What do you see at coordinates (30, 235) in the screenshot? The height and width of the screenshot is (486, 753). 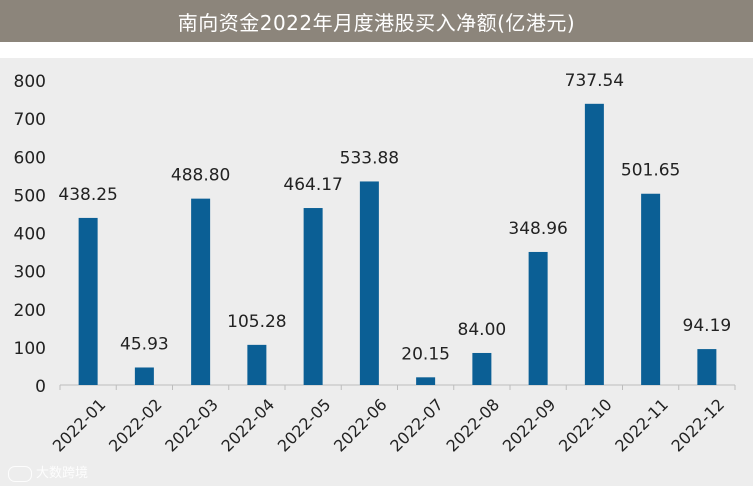 I see `y-tick-label-400: 400` at bounding box center [30, 235].